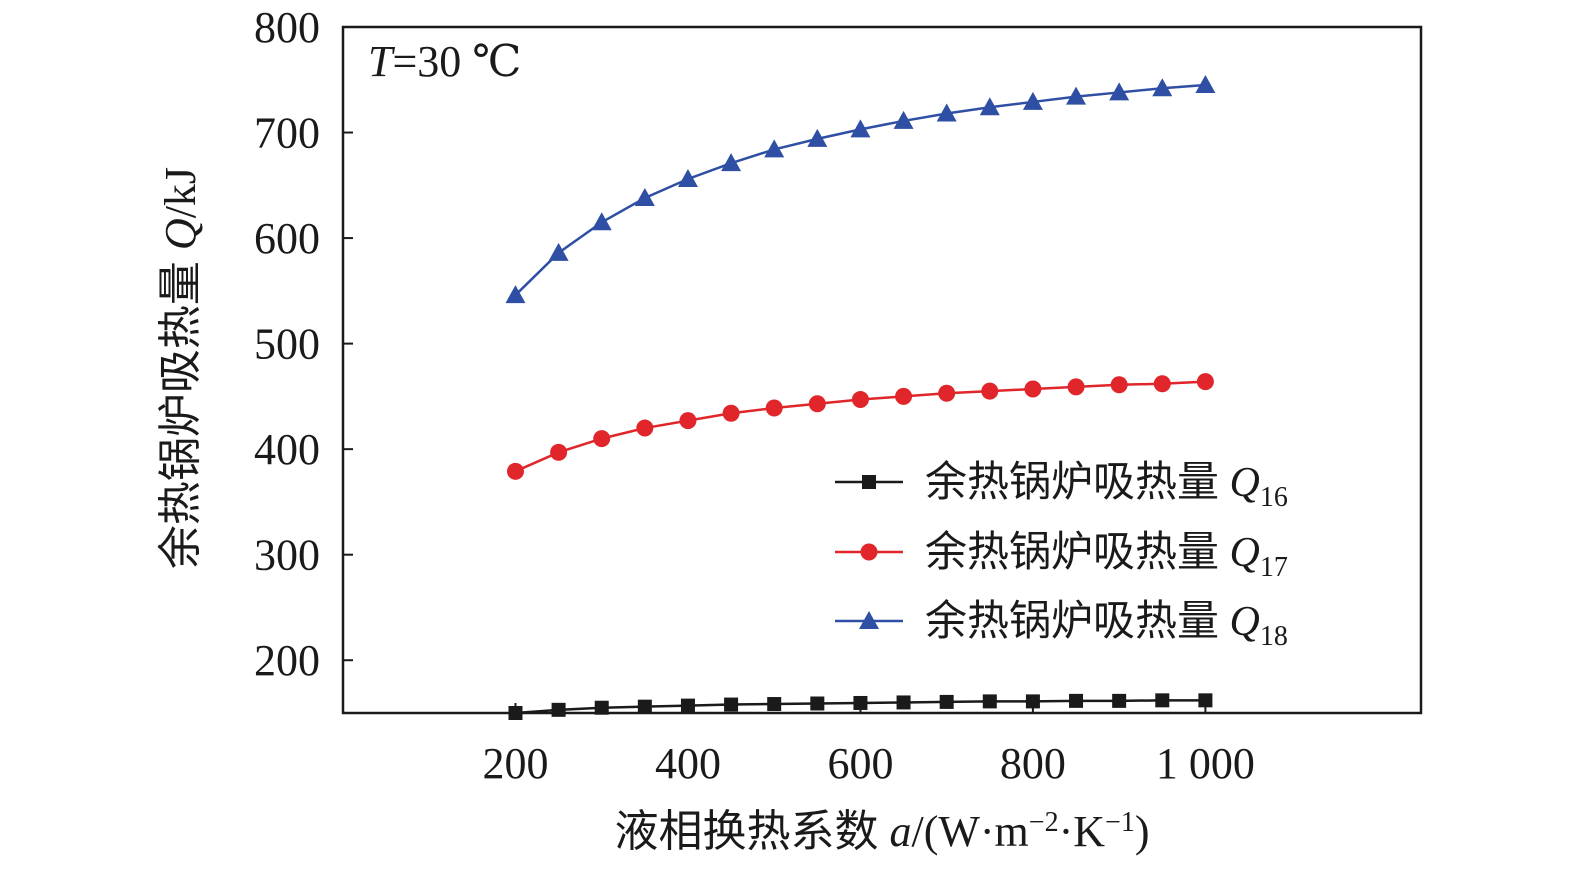  Describe the element at coordinates (1120, 822) in the screenshot. I see `x-axis-label-sup2: −1` at that location.